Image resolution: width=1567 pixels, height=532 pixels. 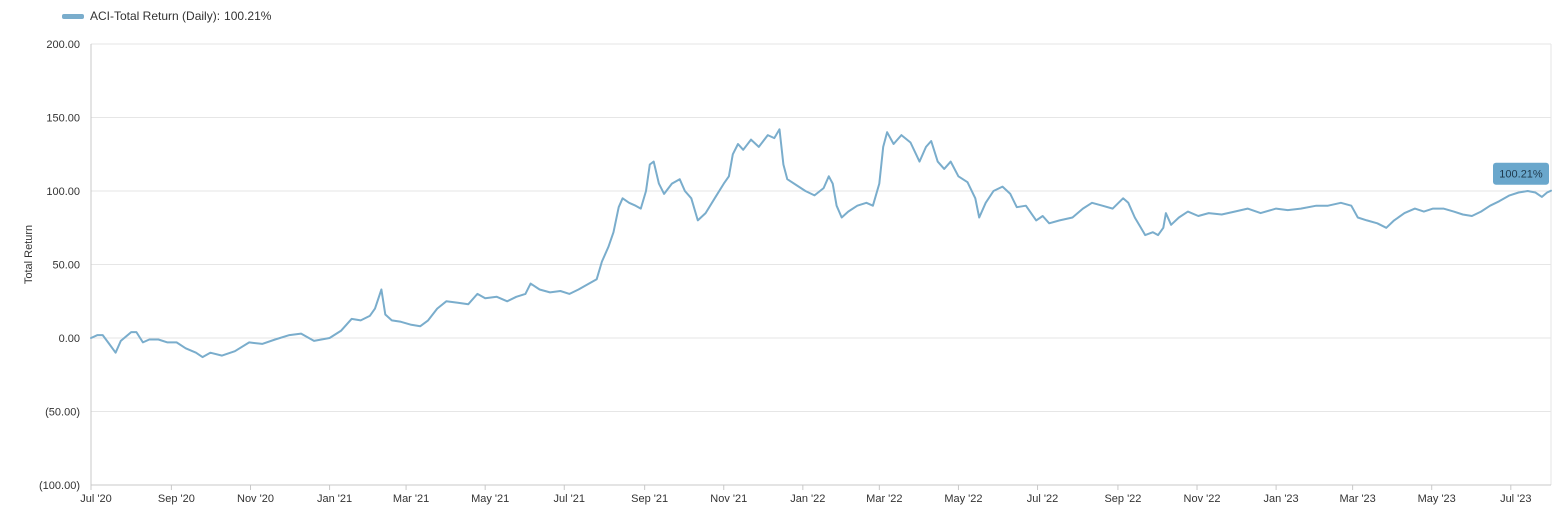 What do you see at coordinates (63, 192) in the screenshot?
I see `y-tick-label: 100.00` at bounding box center [63, 192].